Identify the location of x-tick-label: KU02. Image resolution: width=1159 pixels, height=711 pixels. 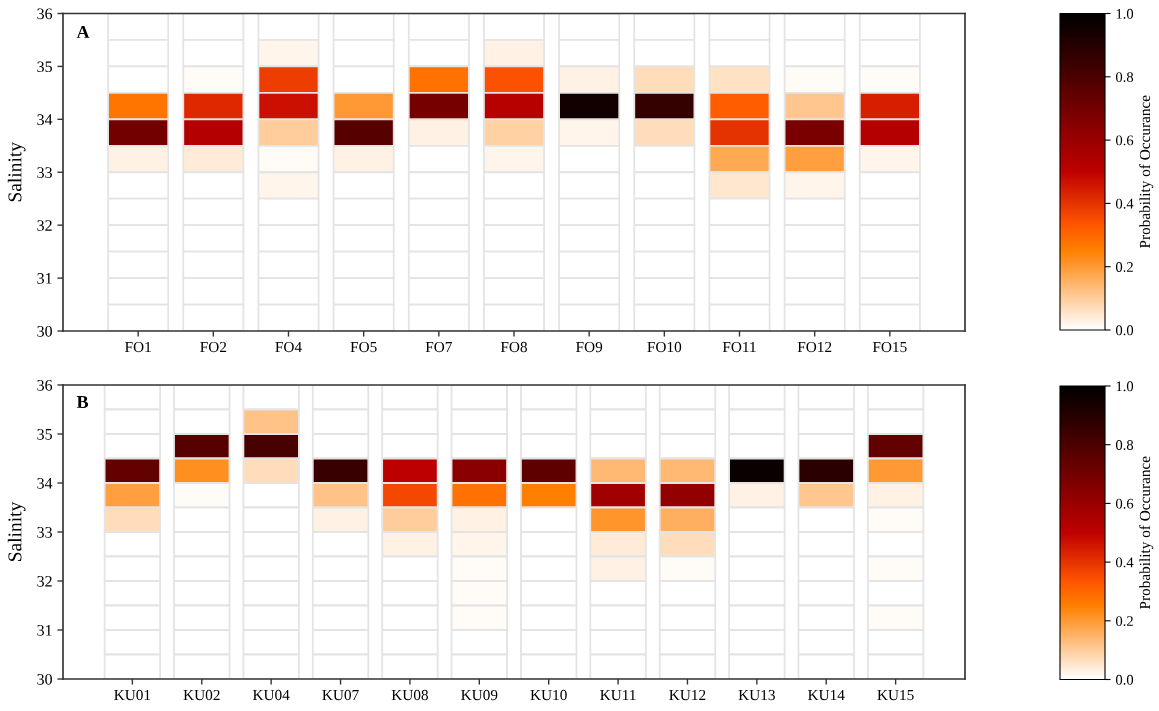
(201, 695).